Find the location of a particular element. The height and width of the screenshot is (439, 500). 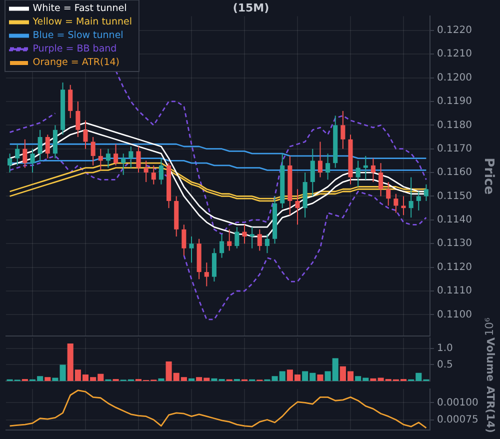

y-tick-label: 0.1200 is located at coordinates (454, 78).